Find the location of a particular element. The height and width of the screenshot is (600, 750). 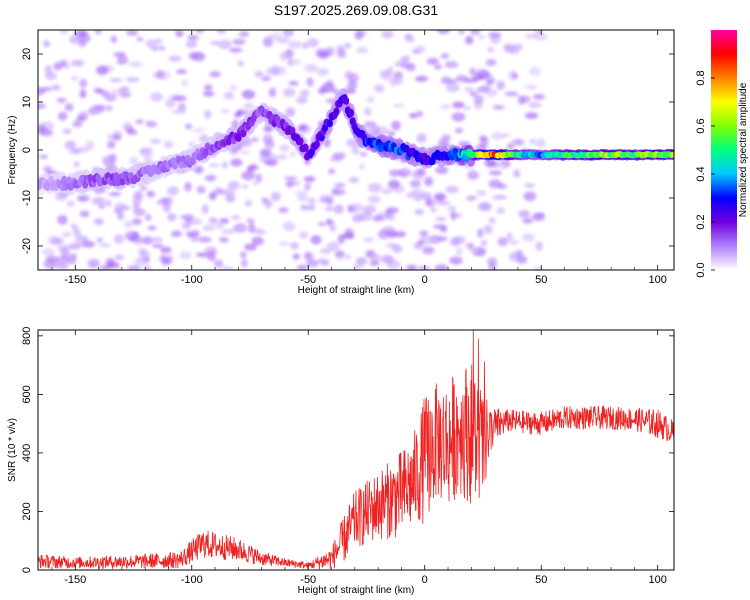

colorbar-bar is located at coordinates (724, 150).